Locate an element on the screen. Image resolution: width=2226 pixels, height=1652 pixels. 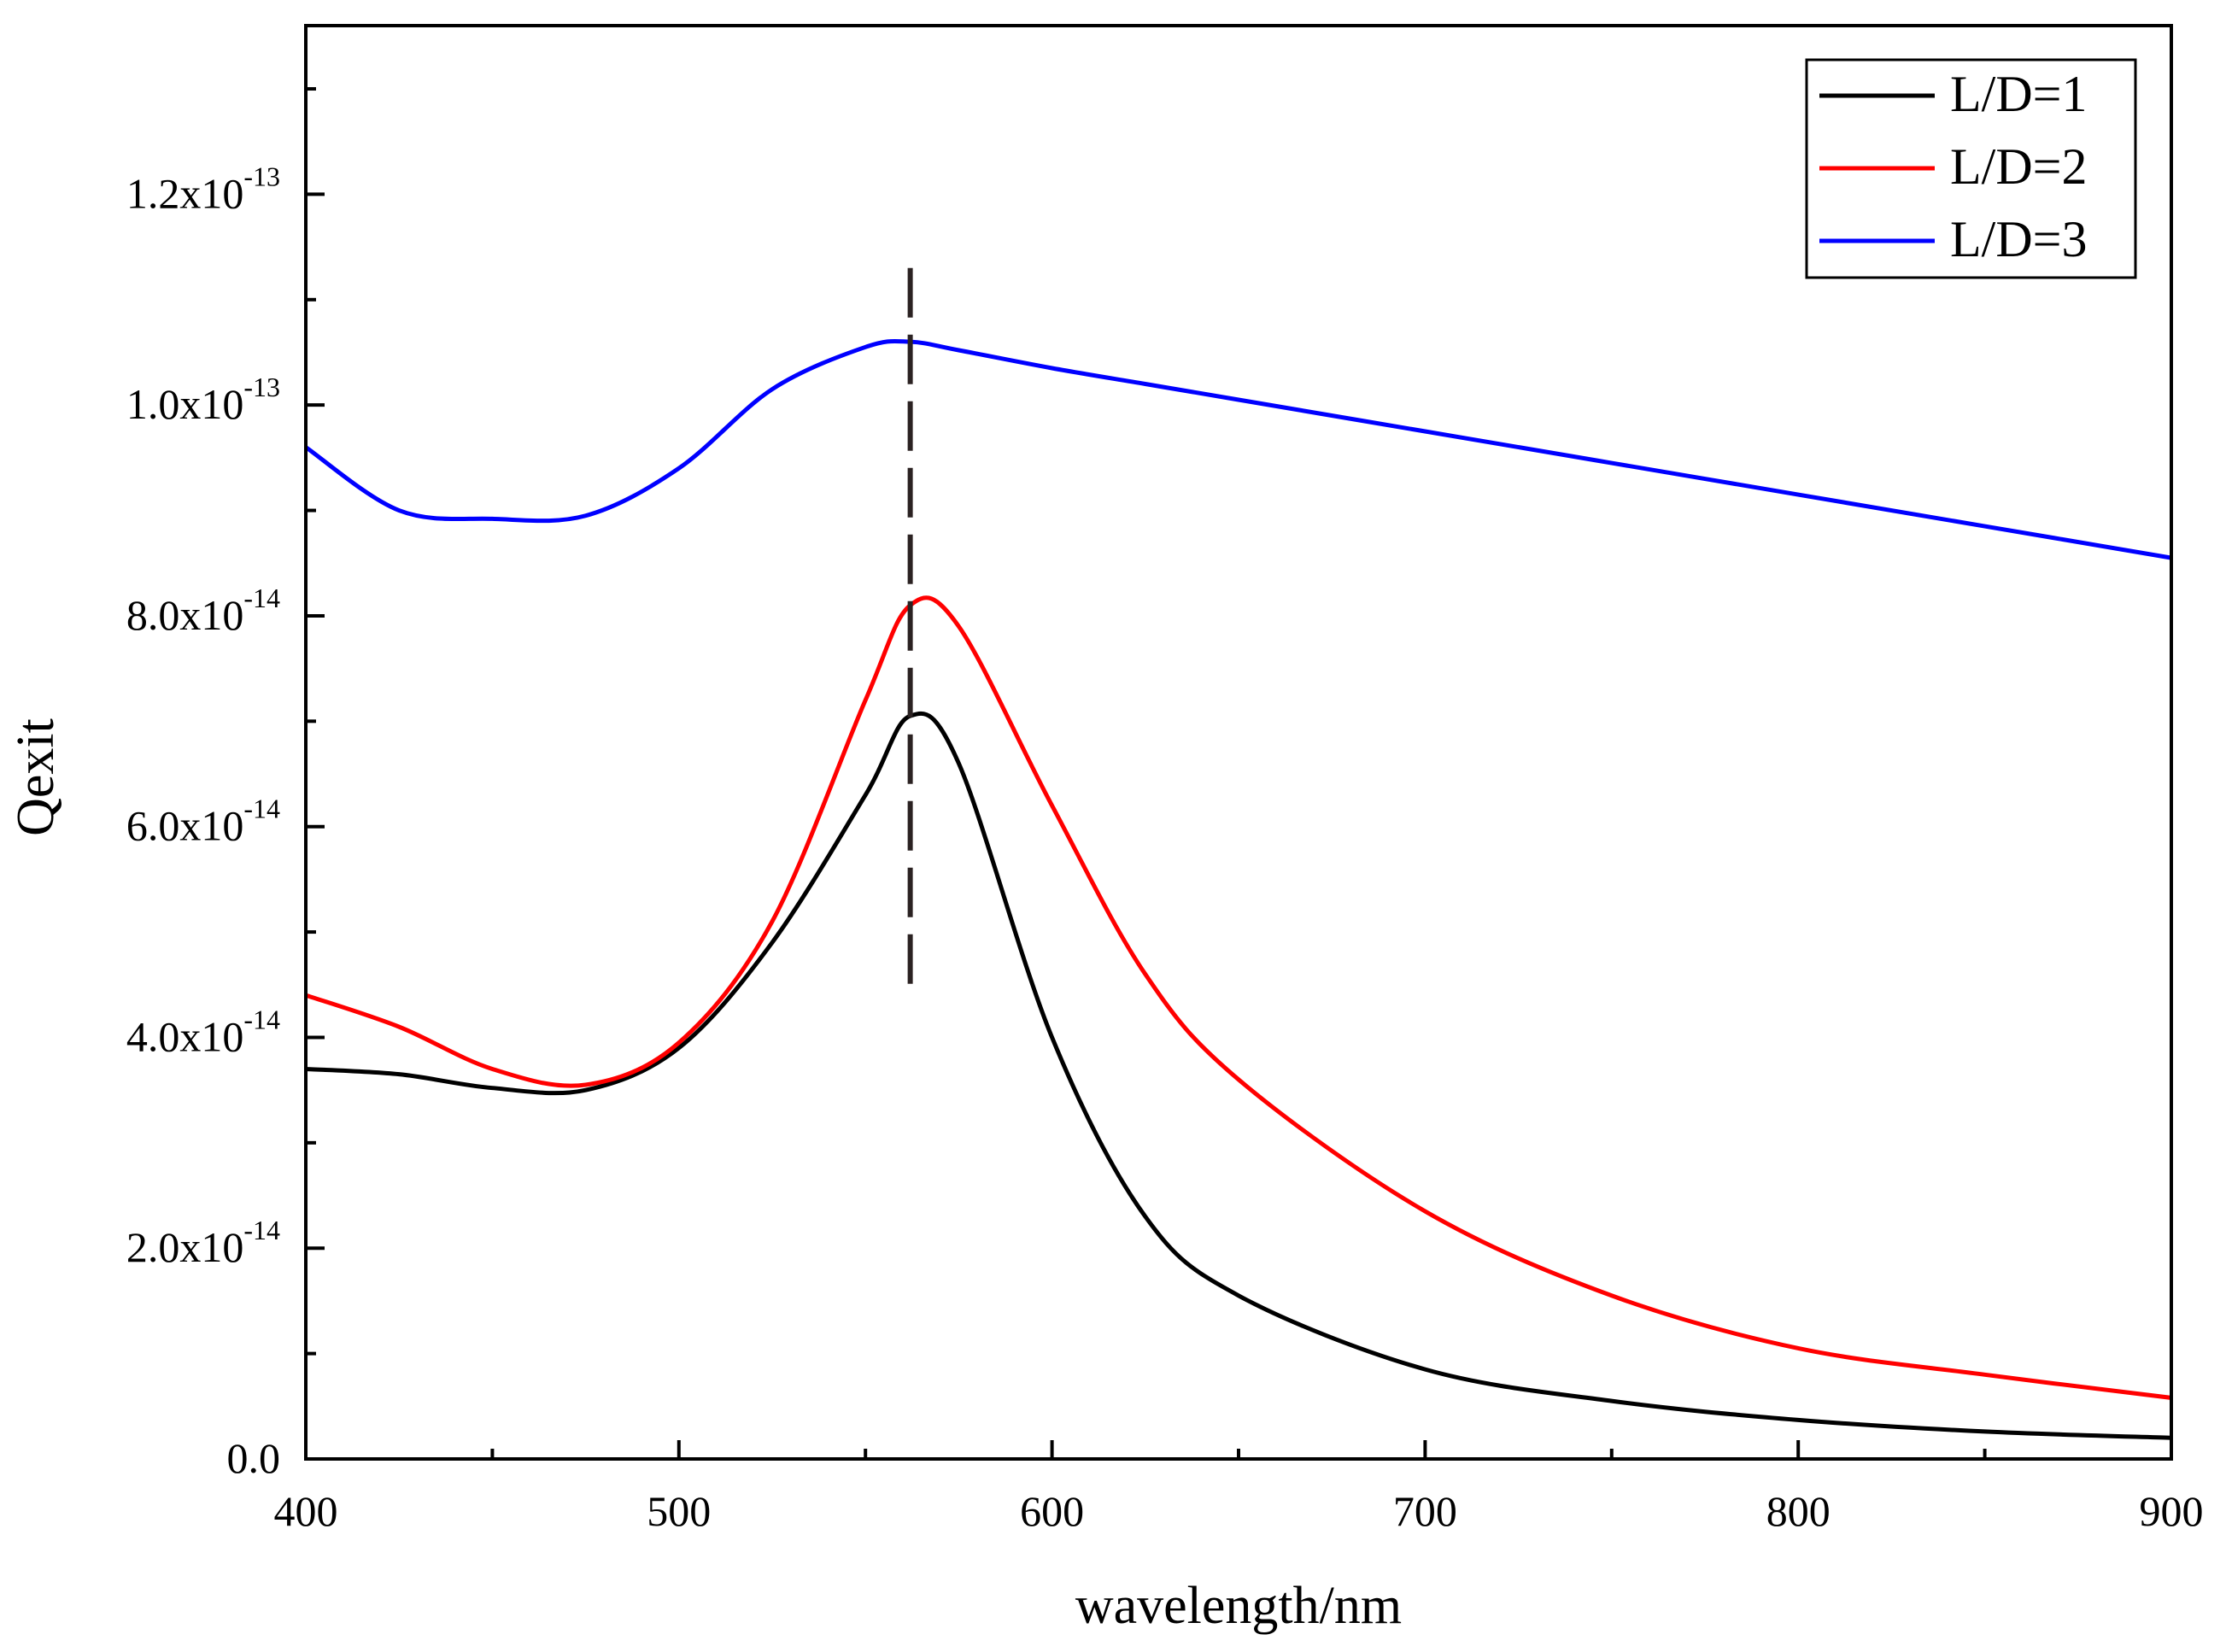
y-tick-label: 6.0x10⁻¹⁴ is located at coordinates (203, 822).